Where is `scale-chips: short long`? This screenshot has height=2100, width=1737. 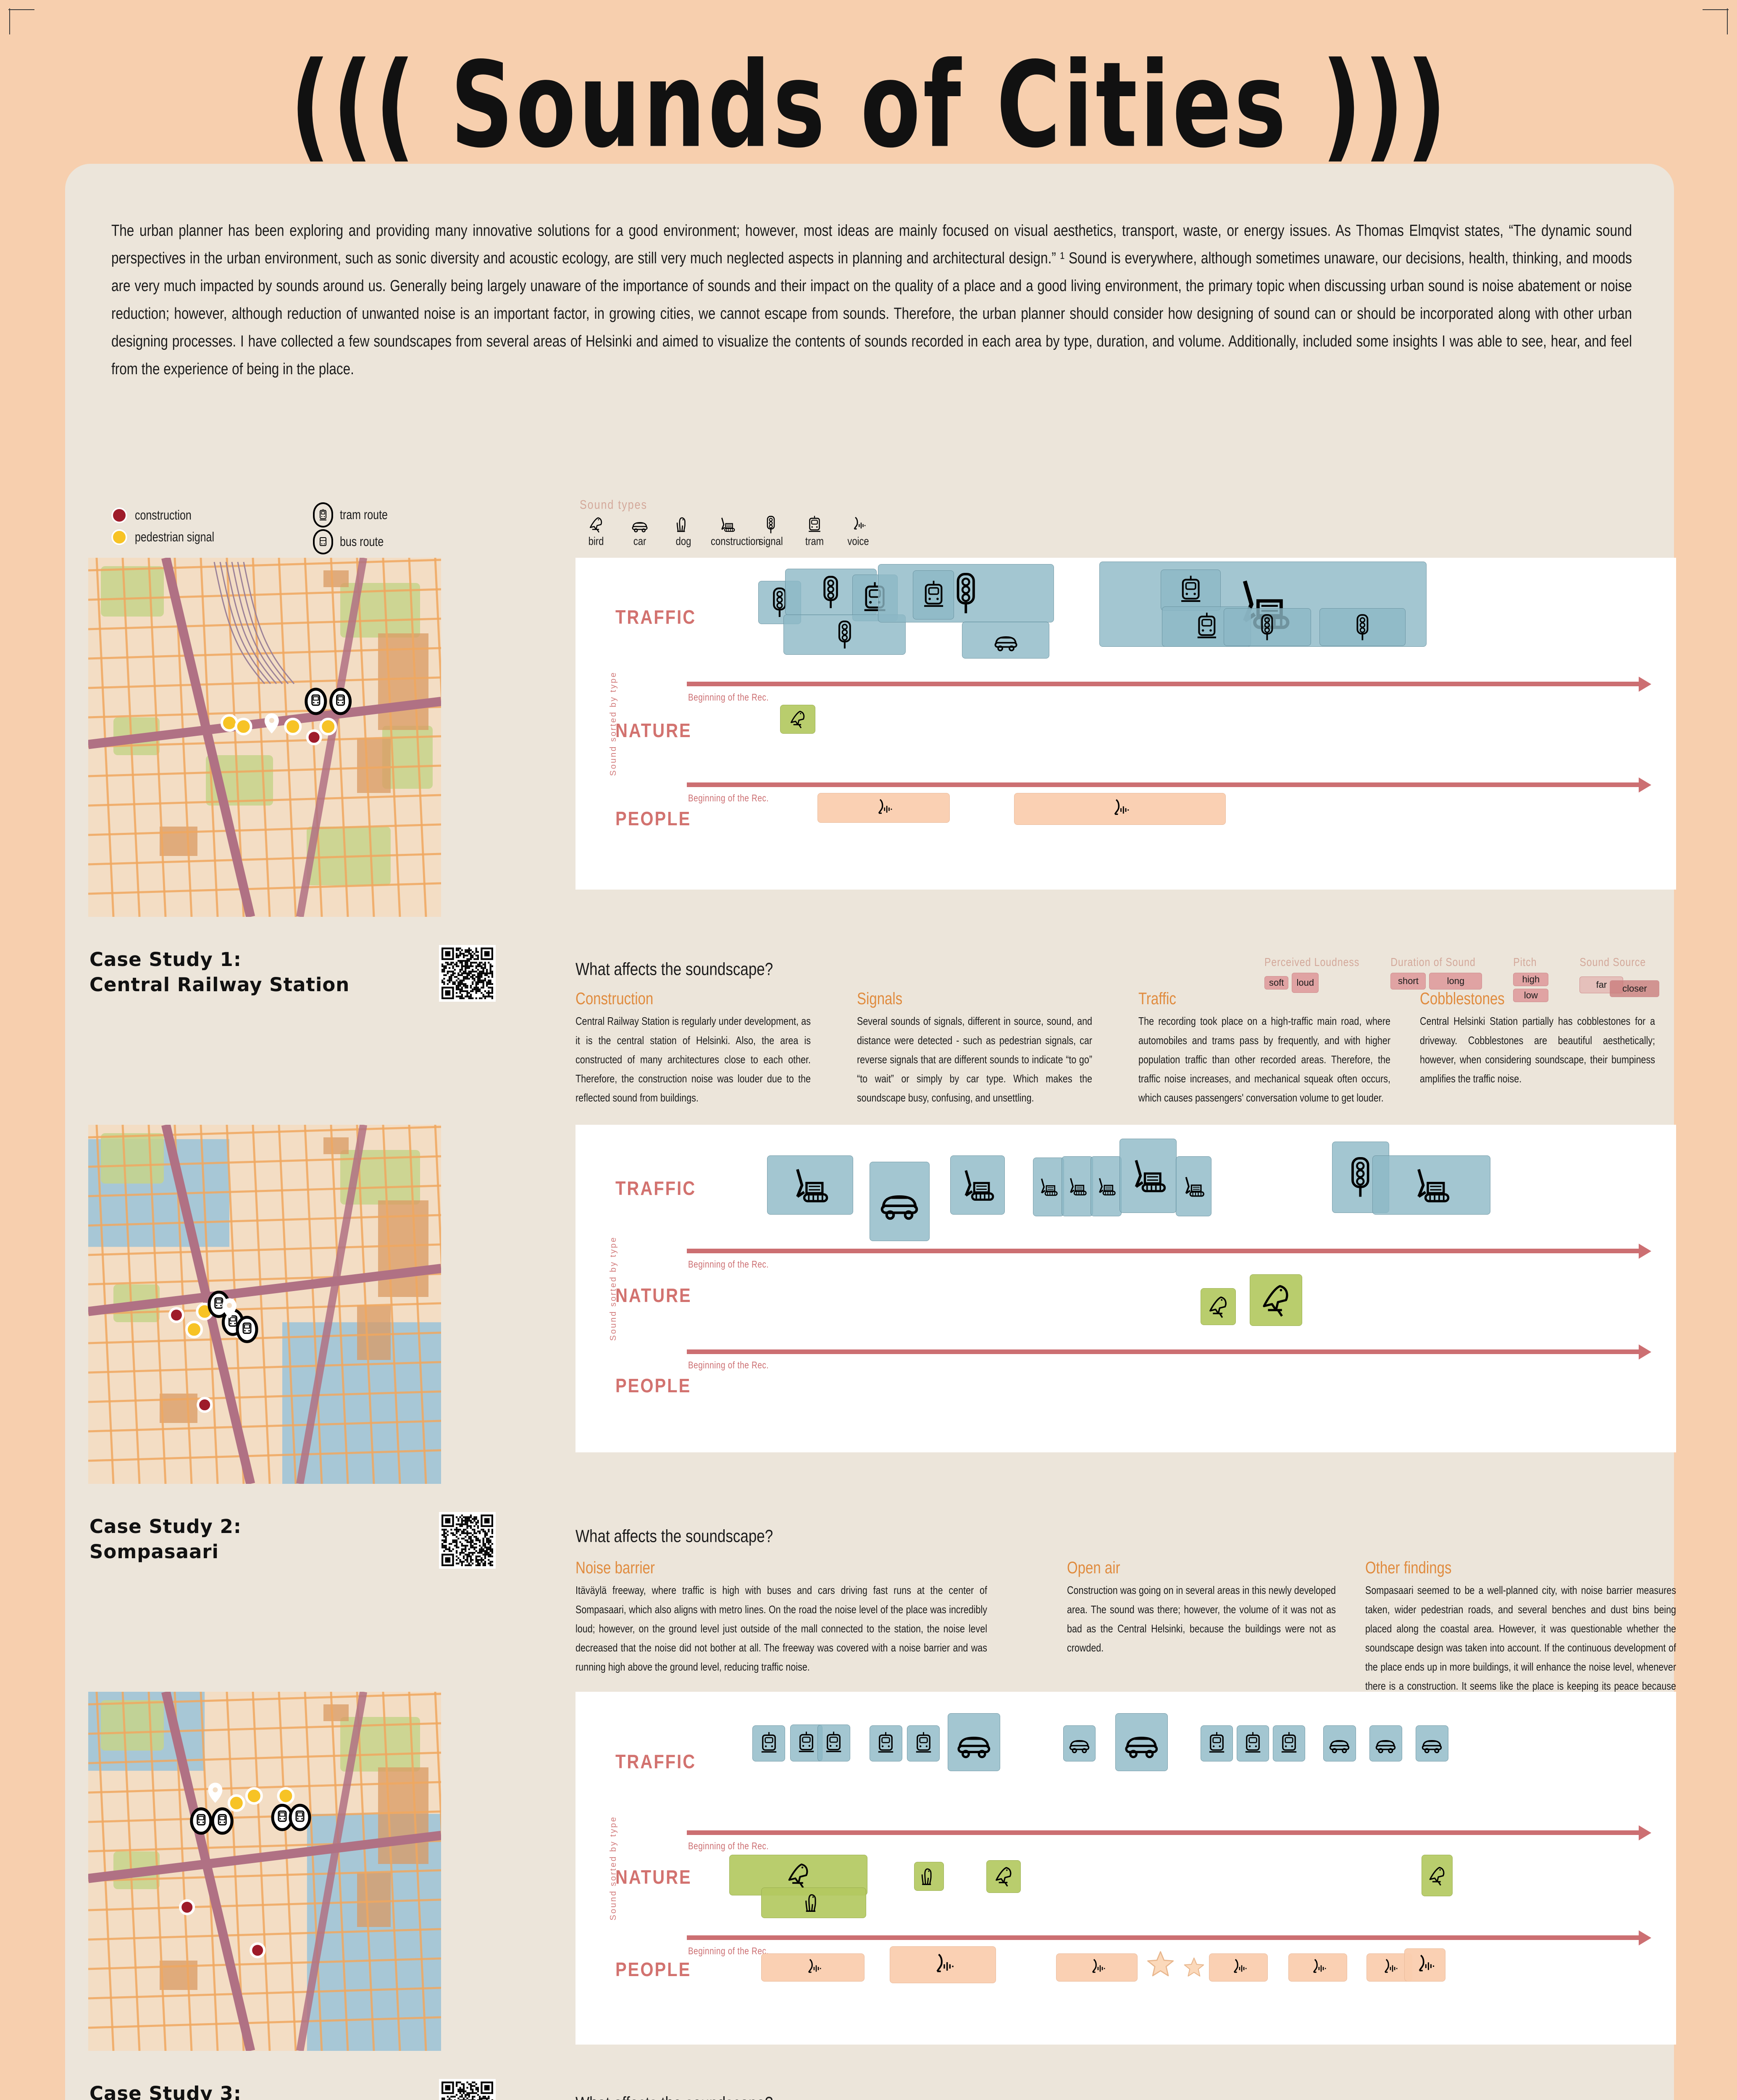
scale-chips: short long is located at coordinates (1436, 981).